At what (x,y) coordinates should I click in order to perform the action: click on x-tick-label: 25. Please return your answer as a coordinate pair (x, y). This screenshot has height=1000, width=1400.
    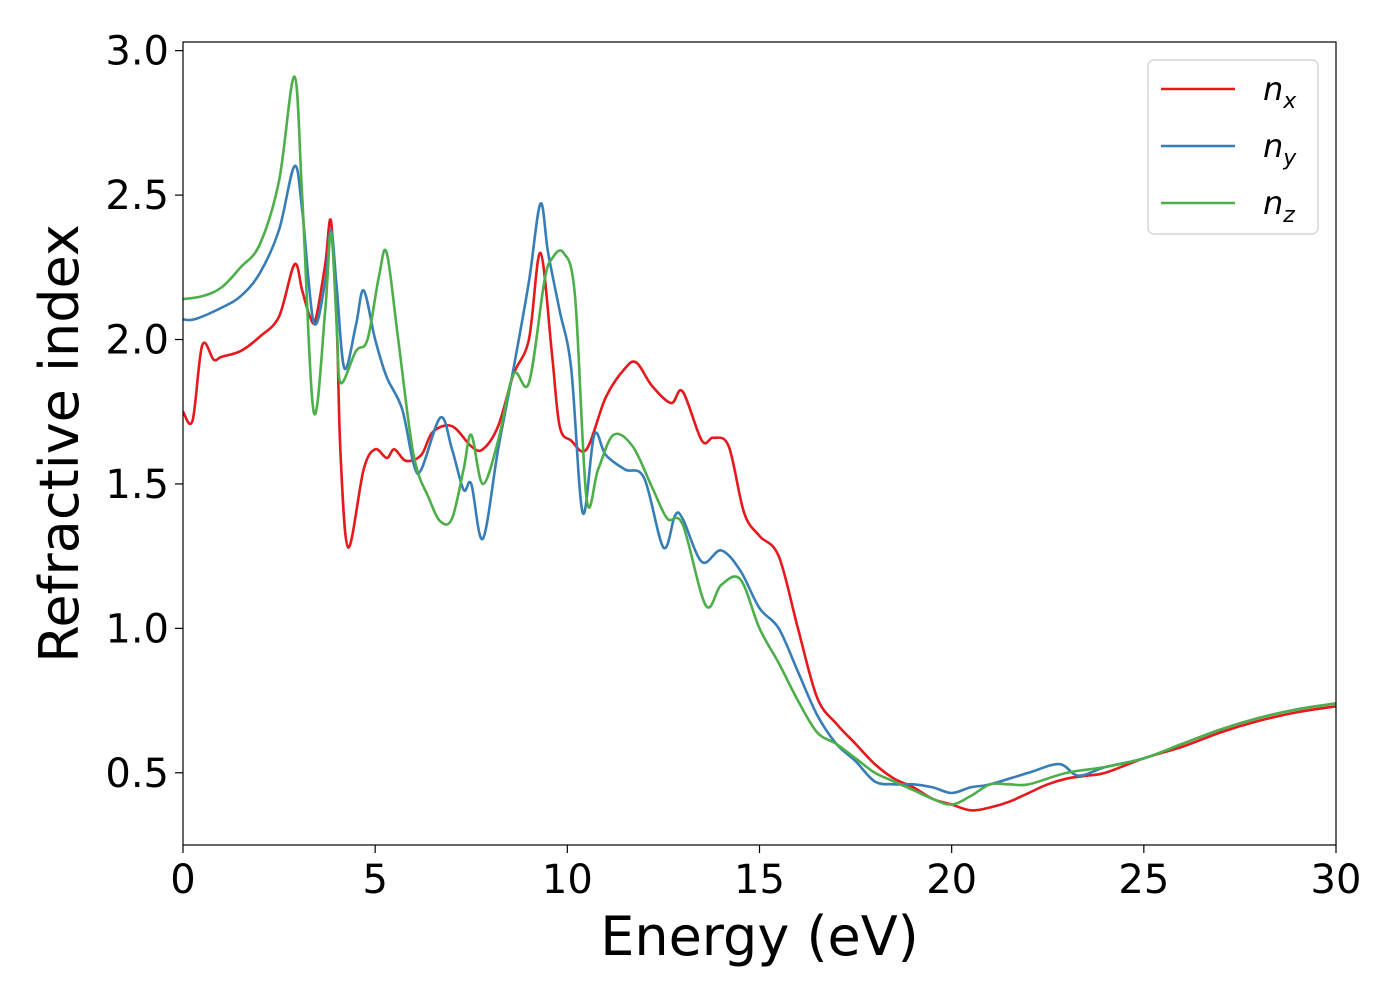
    Looking at the image, I should click on (1143, 880).